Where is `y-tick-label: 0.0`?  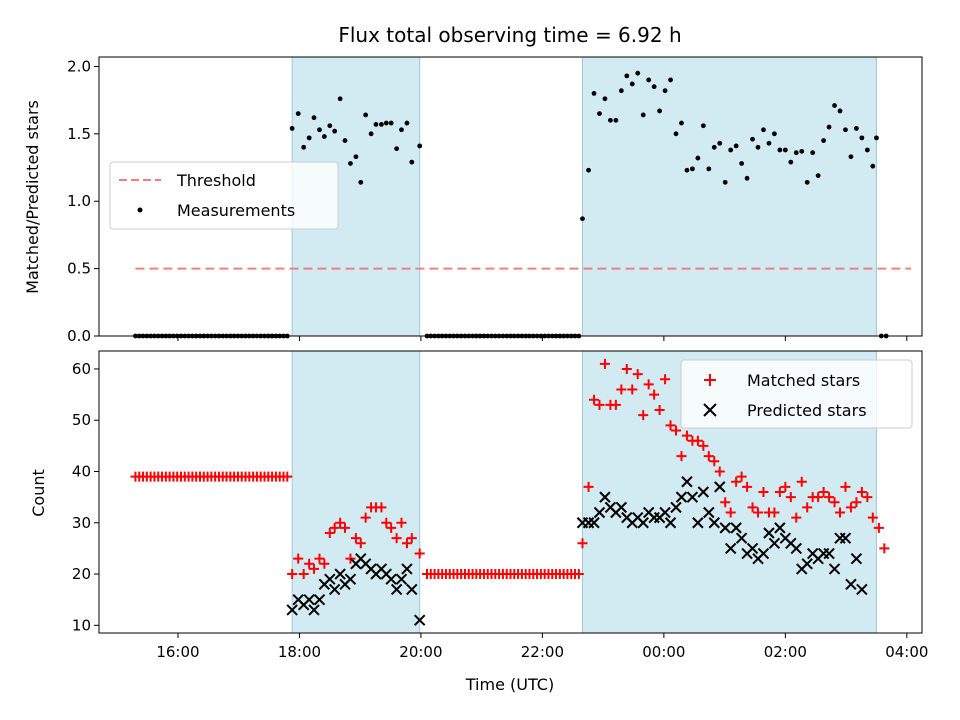
y-tick-label: 0.0 is located at coordinates (79, 336).